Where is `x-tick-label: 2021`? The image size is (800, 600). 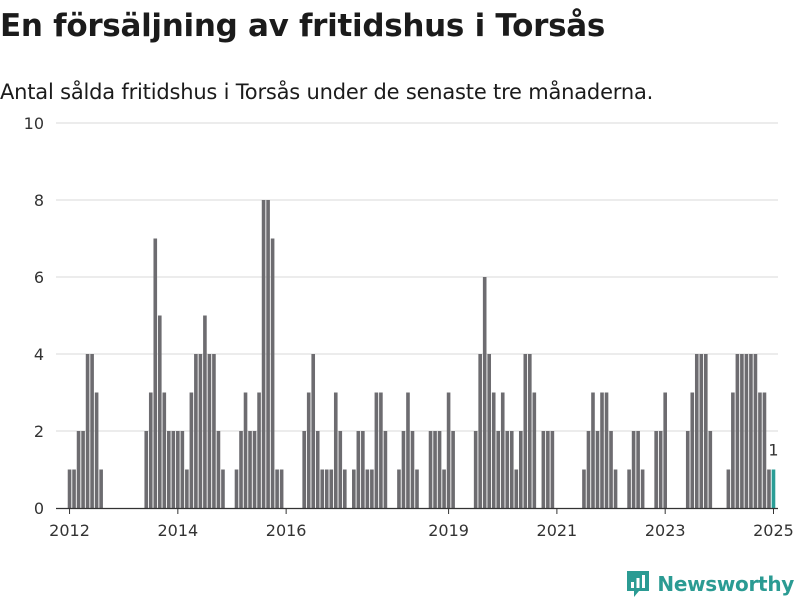 x-tick-label: 2021 is located at coordinates (557, 530).